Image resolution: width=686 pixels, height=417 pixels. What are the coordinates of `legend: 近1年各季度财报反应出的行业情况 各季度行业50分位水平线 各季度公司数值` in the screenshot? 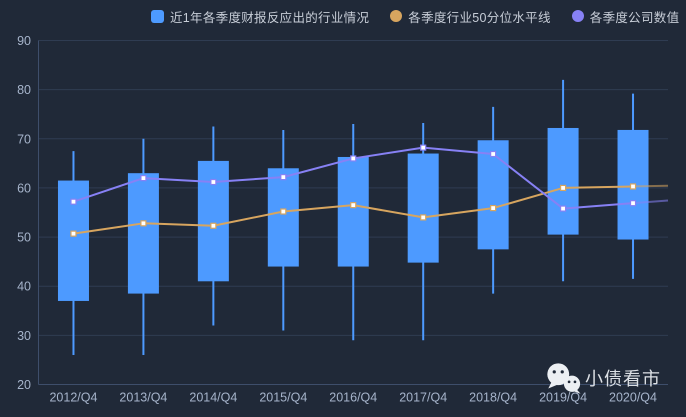 It's located at (415, 16).